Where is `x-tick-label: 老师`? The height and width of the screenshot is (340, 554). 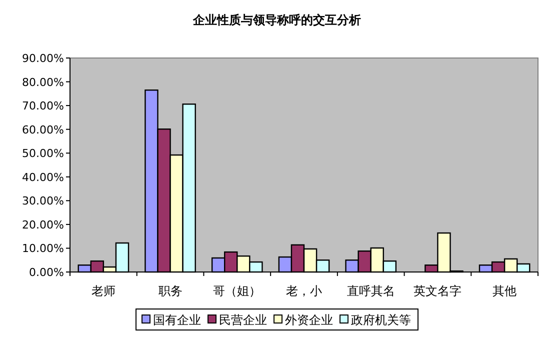
x-tick-label: 老师 is located at coordinates (103, 291).